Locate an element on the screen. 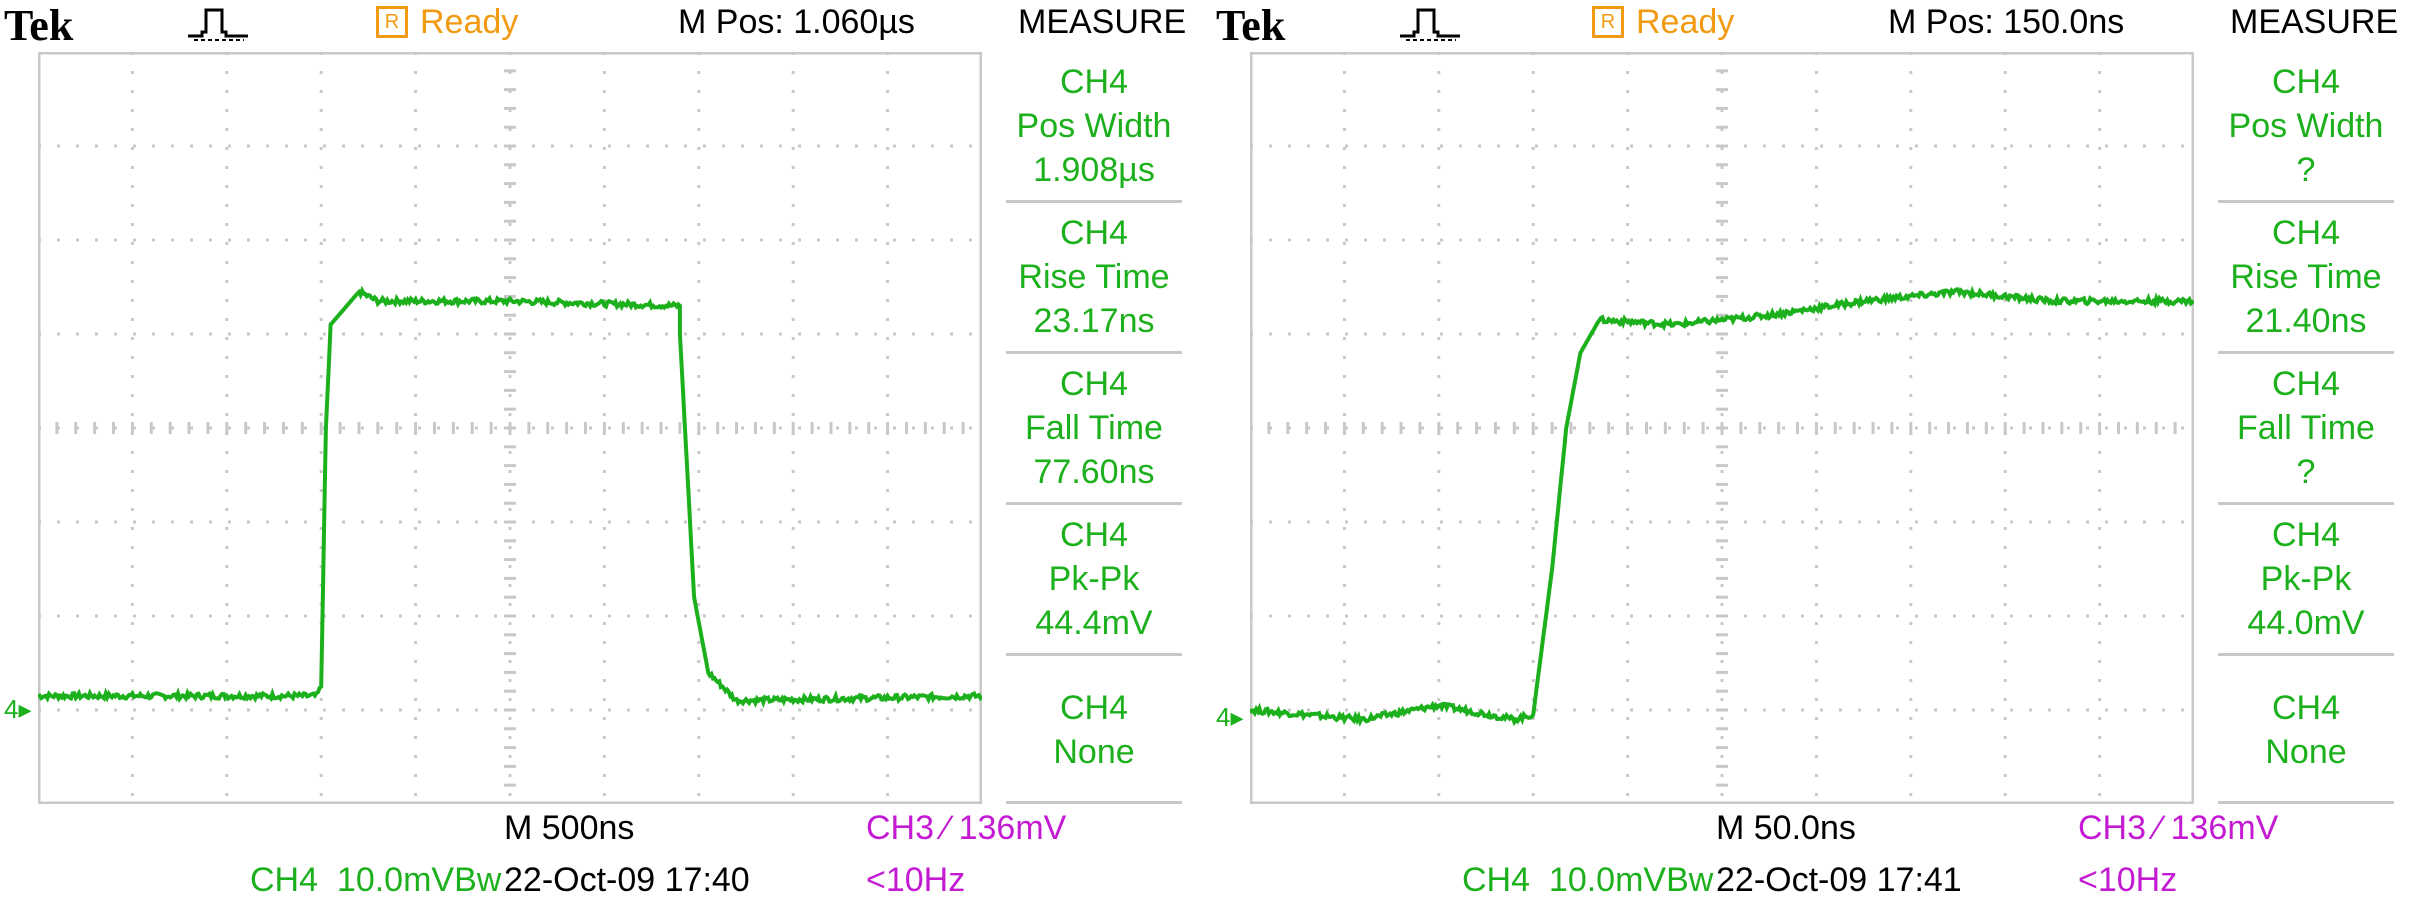  horizontal-position: M Pos: 1.060µs is located at coordinates (796, 22).